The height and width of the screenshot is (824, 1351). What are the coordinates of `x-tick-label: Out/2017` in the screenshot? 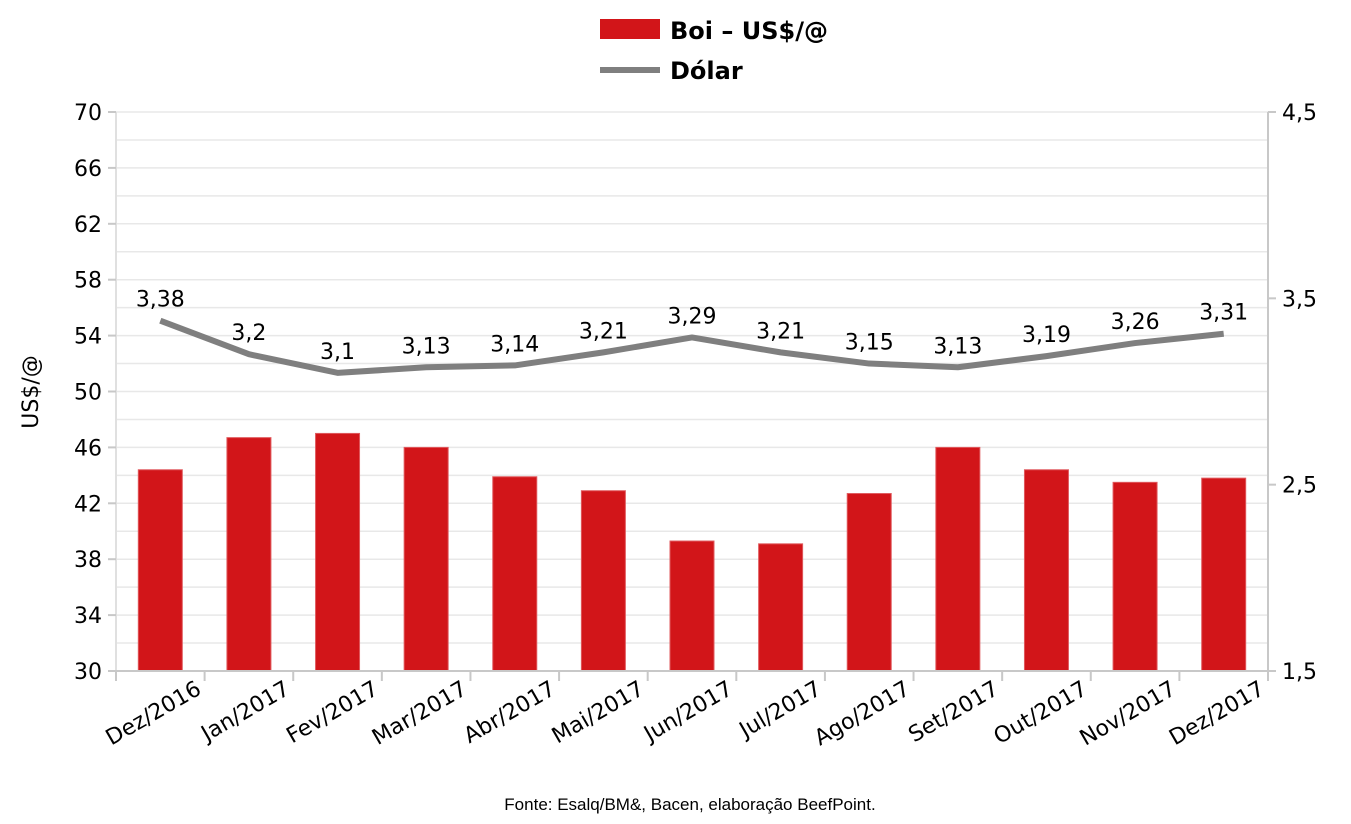 It's located at (1041, 713).